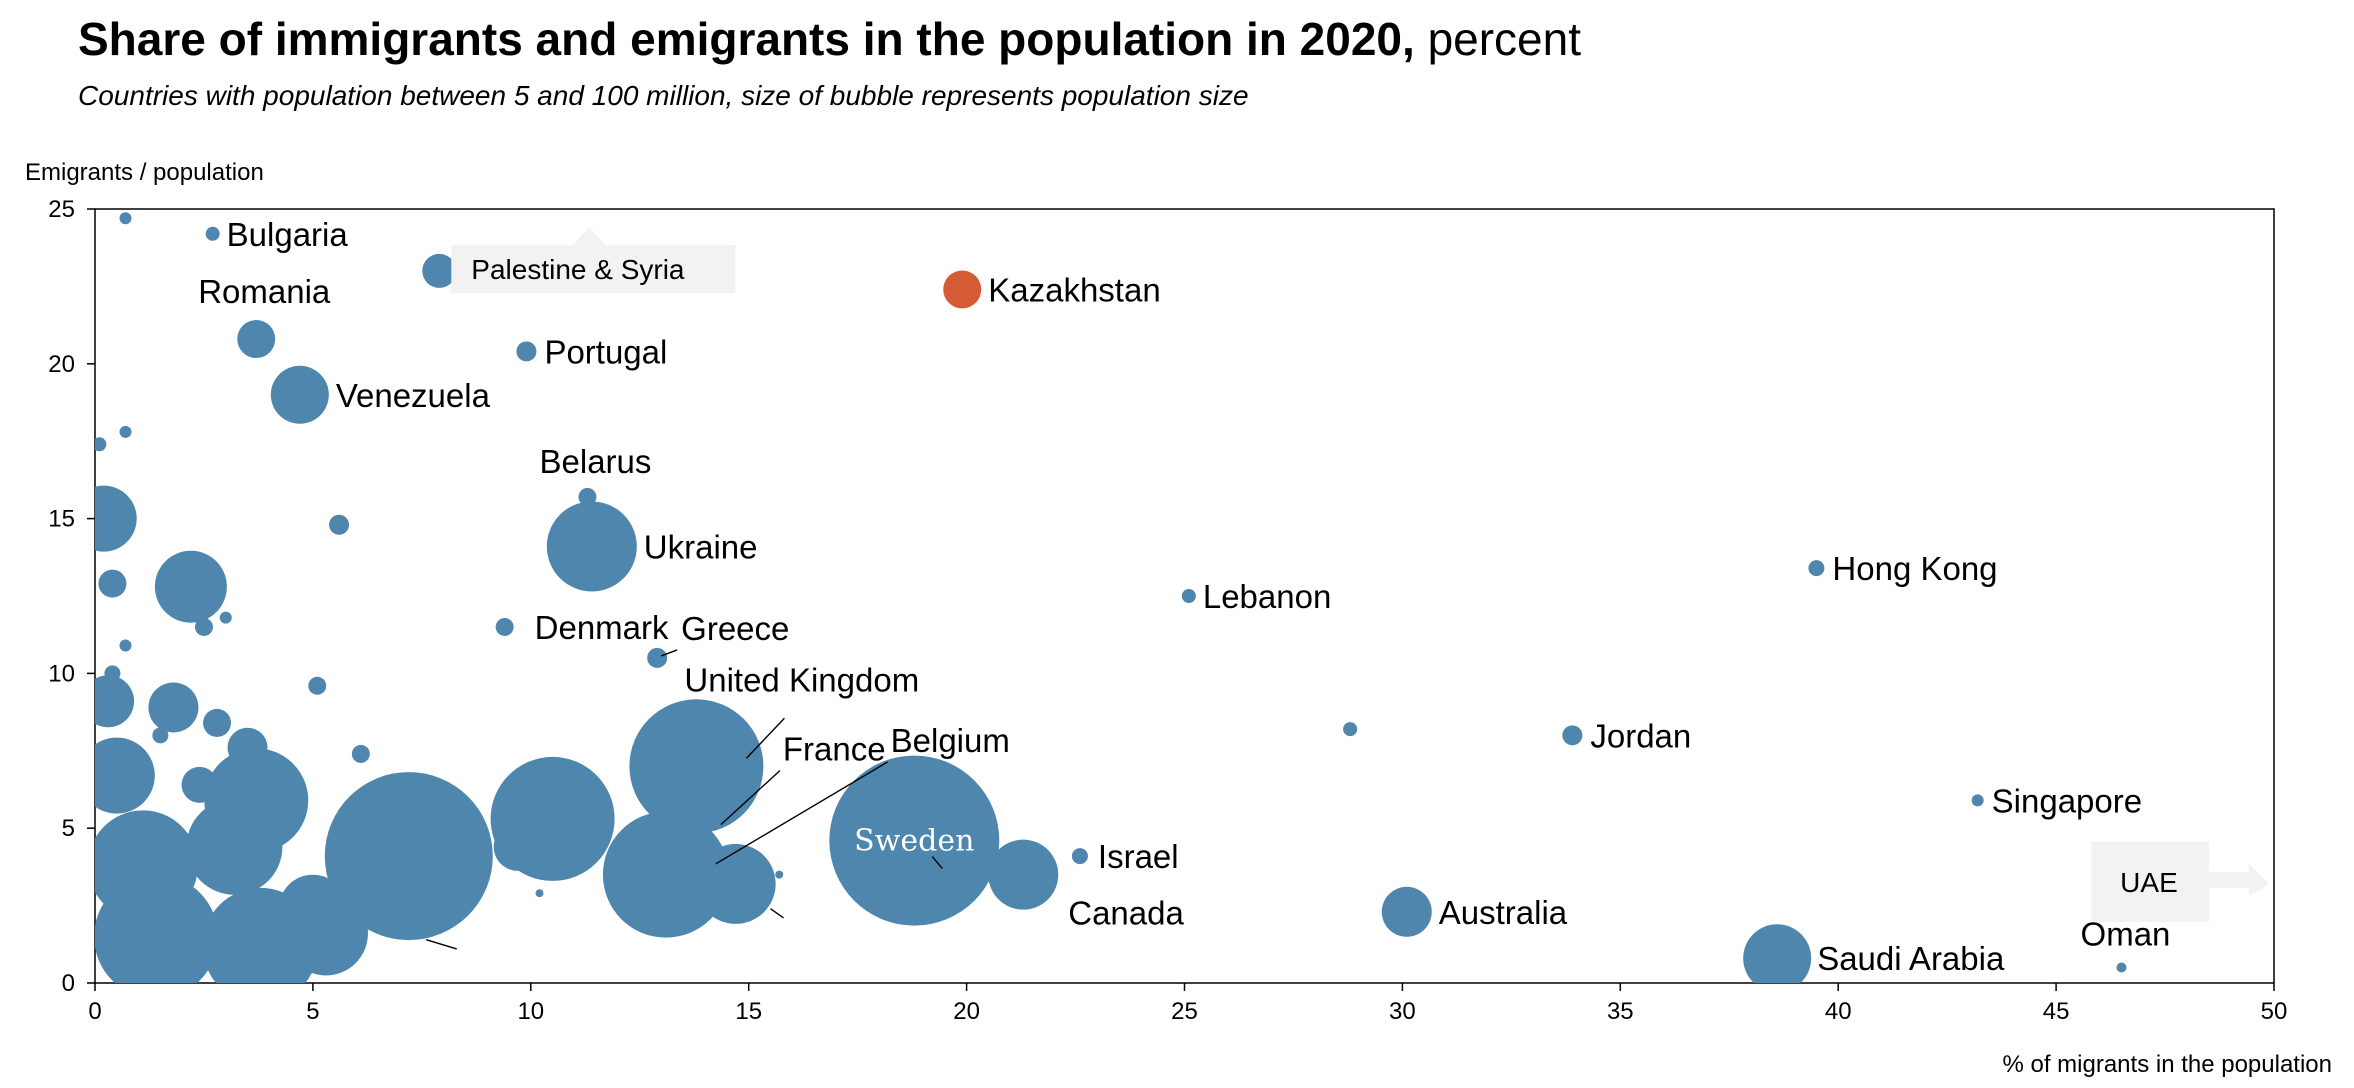 The width and height of the screenshot is (2354, 1088). What do you see at coordinates (288, 234) in the screenshot?
I see `label-bulgaria: Bulgaria` at bounding box center [288, 234].